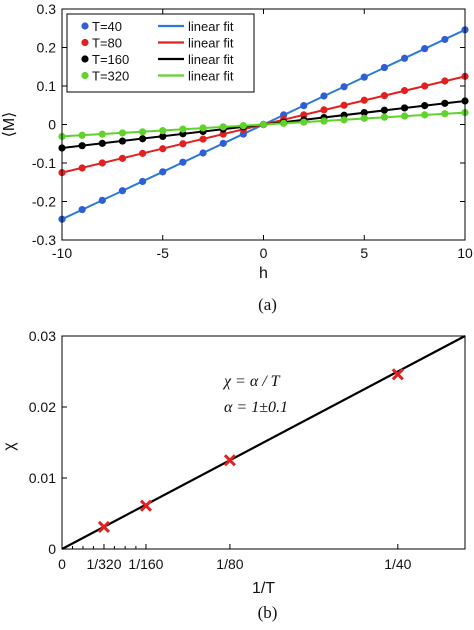 The image size is (474, 630). I want to click on panel-a-caption: (a), so click(267, 304).